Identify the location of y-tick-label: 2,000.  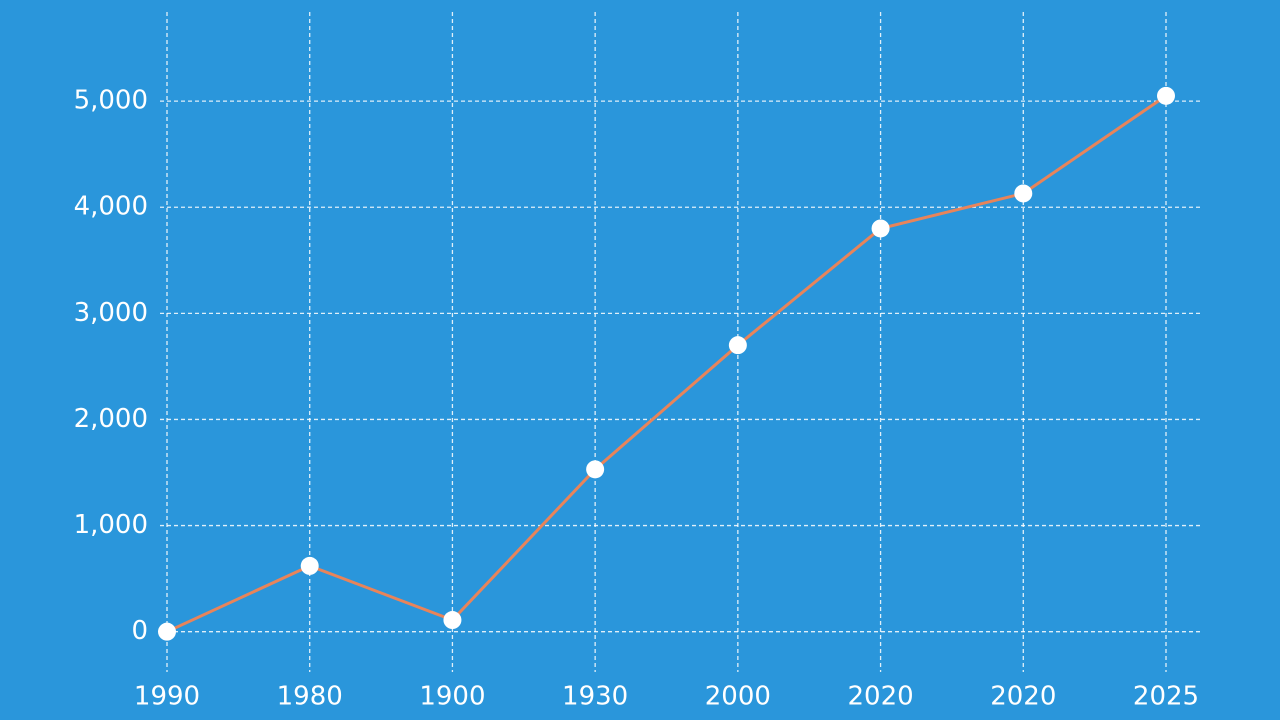
(111, 419).